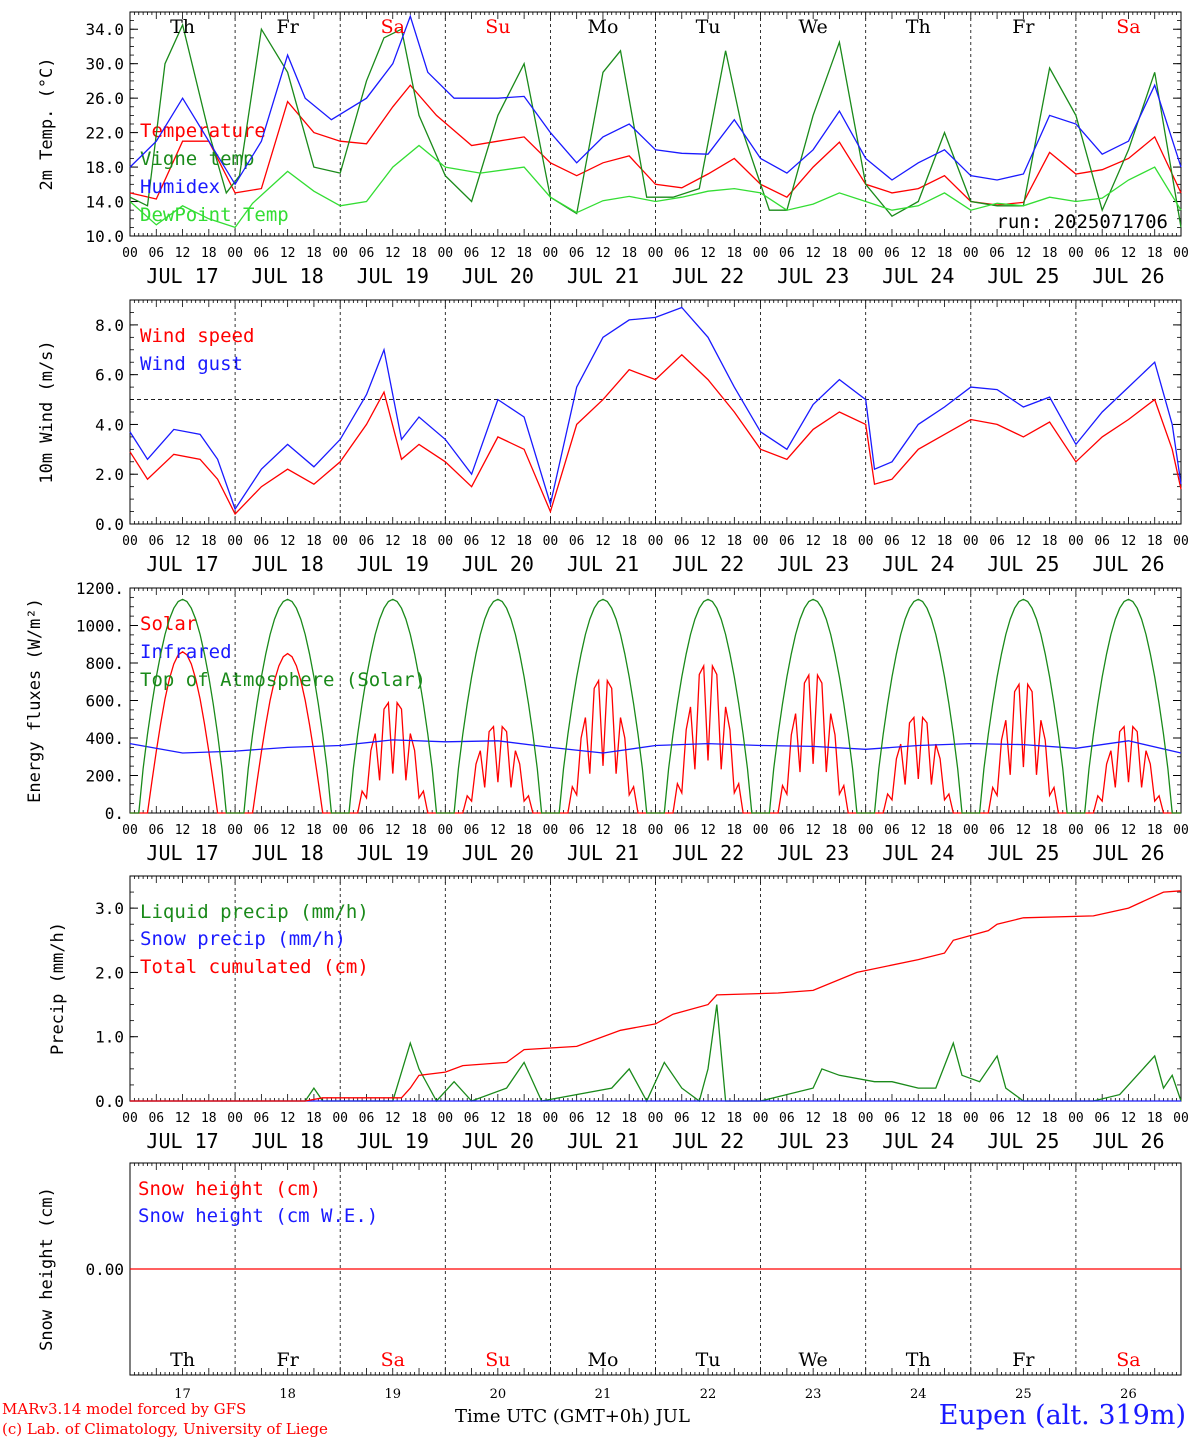 The height and width of the screenshot is (1440, 1194). I want to click on y-tick-label: 200., so click(104, 776).